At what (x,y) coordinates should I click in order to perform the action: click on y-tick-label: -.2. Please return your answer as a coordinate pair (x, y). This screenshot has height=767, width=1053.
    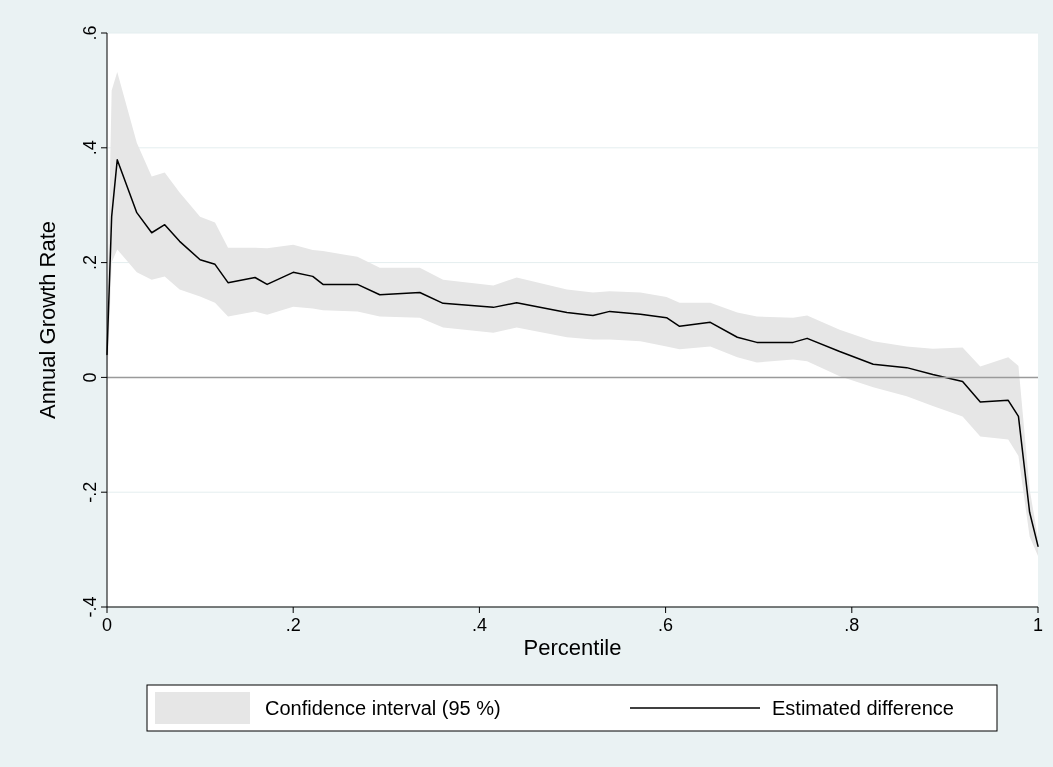
    Looking at the image, I should click on (90, 492).